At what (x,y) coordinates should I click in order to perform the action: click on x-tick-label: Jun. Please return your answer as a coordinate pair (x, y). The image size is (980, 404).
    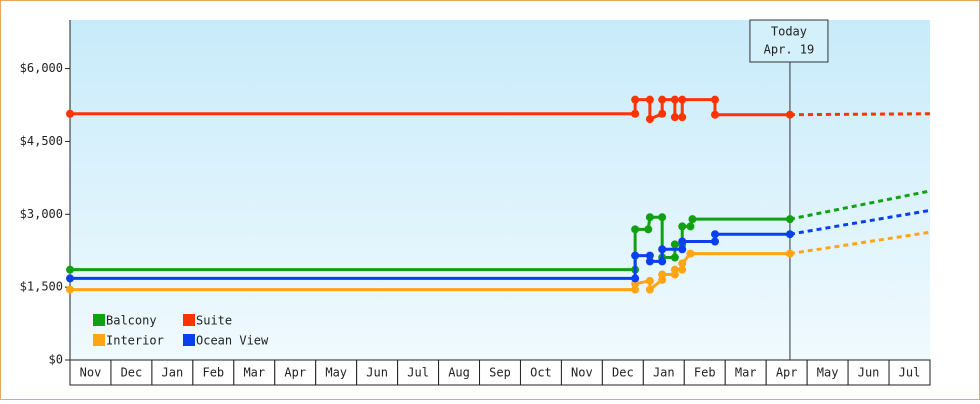
    Looking at the image, I should click on (377, 373).